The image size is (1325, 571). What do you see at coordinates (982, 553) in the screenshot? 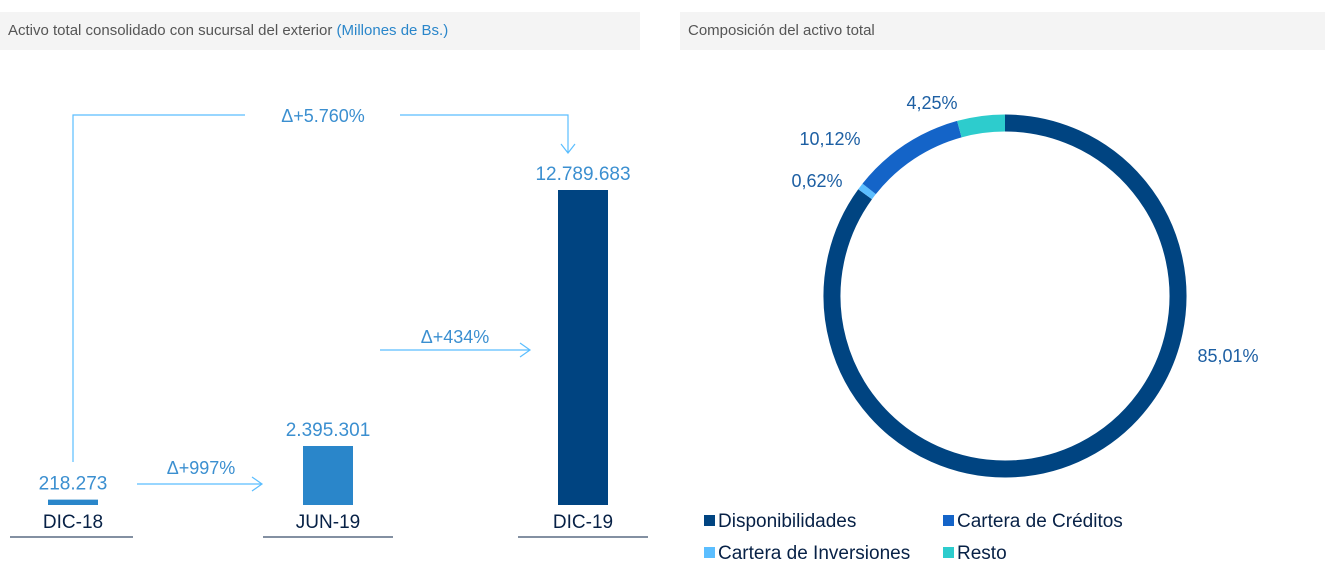
I see `legend-label: Resto` at bounding box center [982, 553].